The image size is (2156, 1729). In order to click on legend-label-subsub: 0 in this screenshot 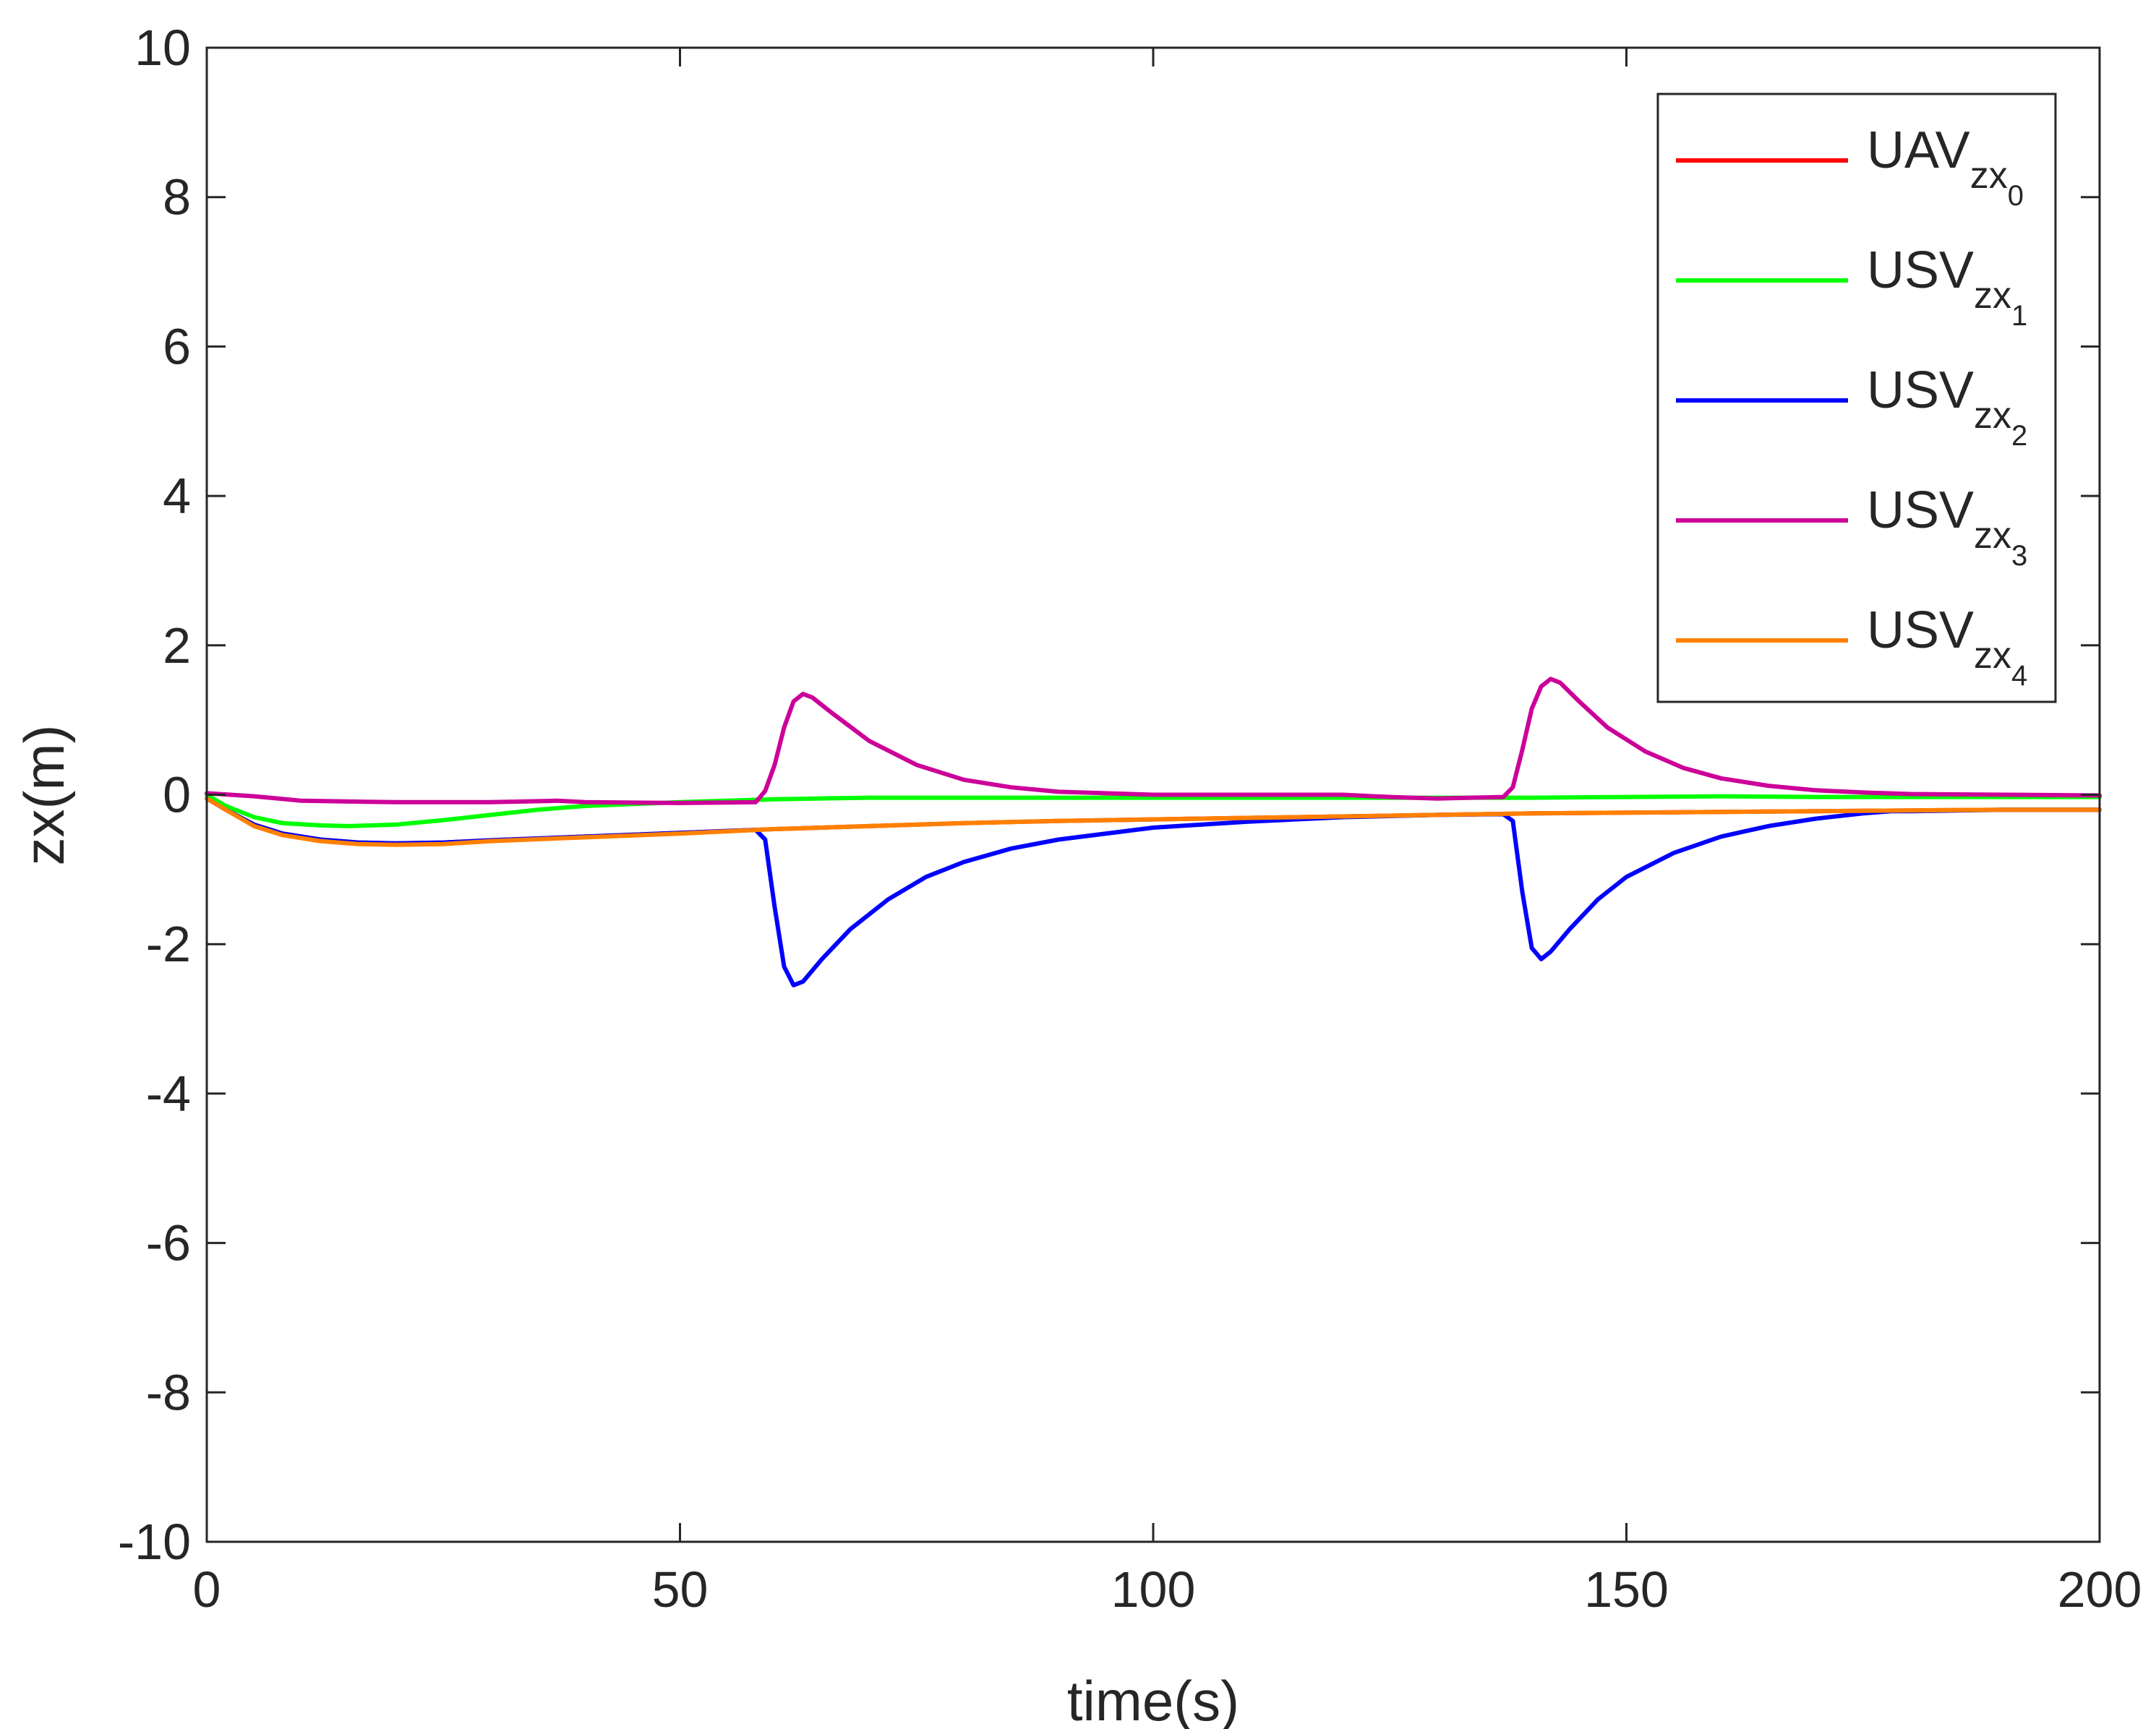, I will do `click(2016, 196)`.